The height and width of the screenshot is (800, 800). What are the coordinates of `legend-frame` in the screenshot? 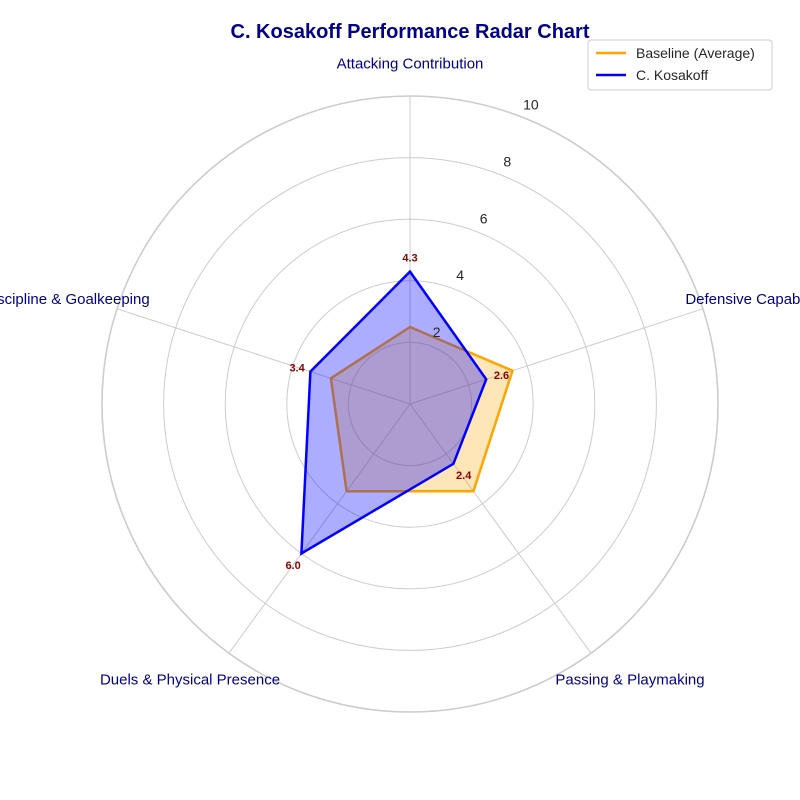 It's located at (680, 65).